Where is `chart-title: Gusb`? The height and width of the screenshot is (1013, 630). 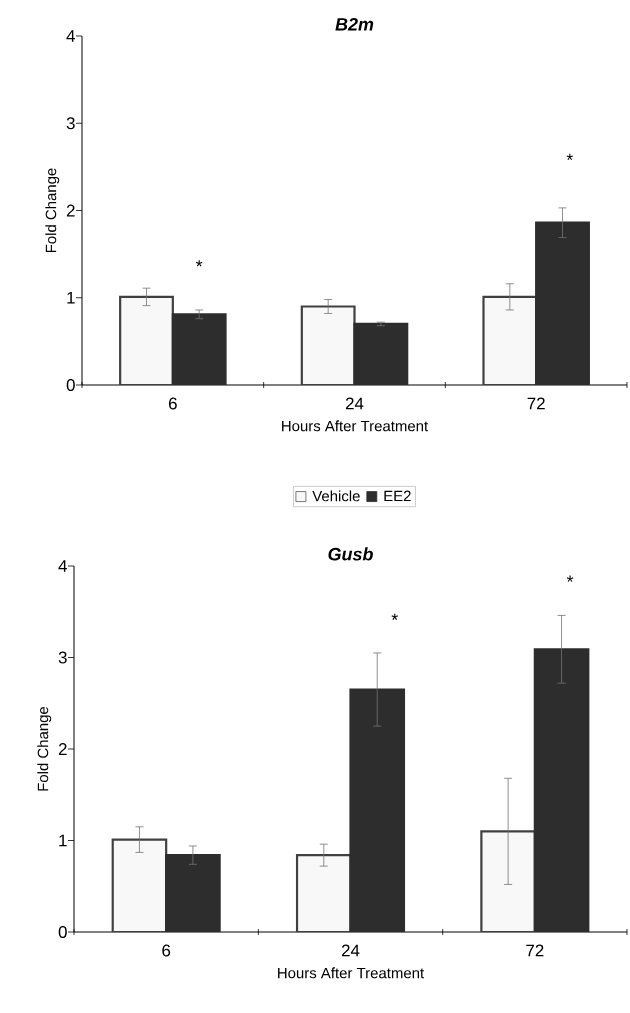 chart-title: Gusb is located at coordinates (350, 554).